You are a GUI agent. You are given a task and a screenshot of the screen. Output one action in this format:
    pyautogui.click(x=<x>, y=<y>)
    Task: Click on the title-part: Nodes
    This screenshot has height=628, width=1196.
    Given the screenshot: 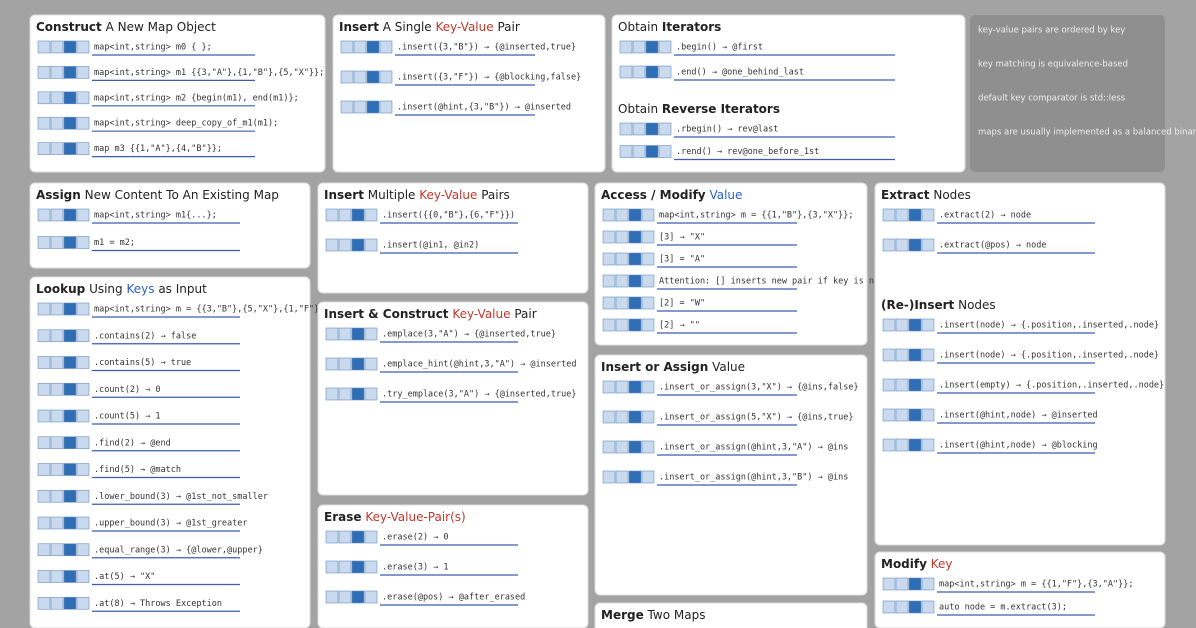 What is the action you would take?
    pyautogui.click(x=950, y=195)
    